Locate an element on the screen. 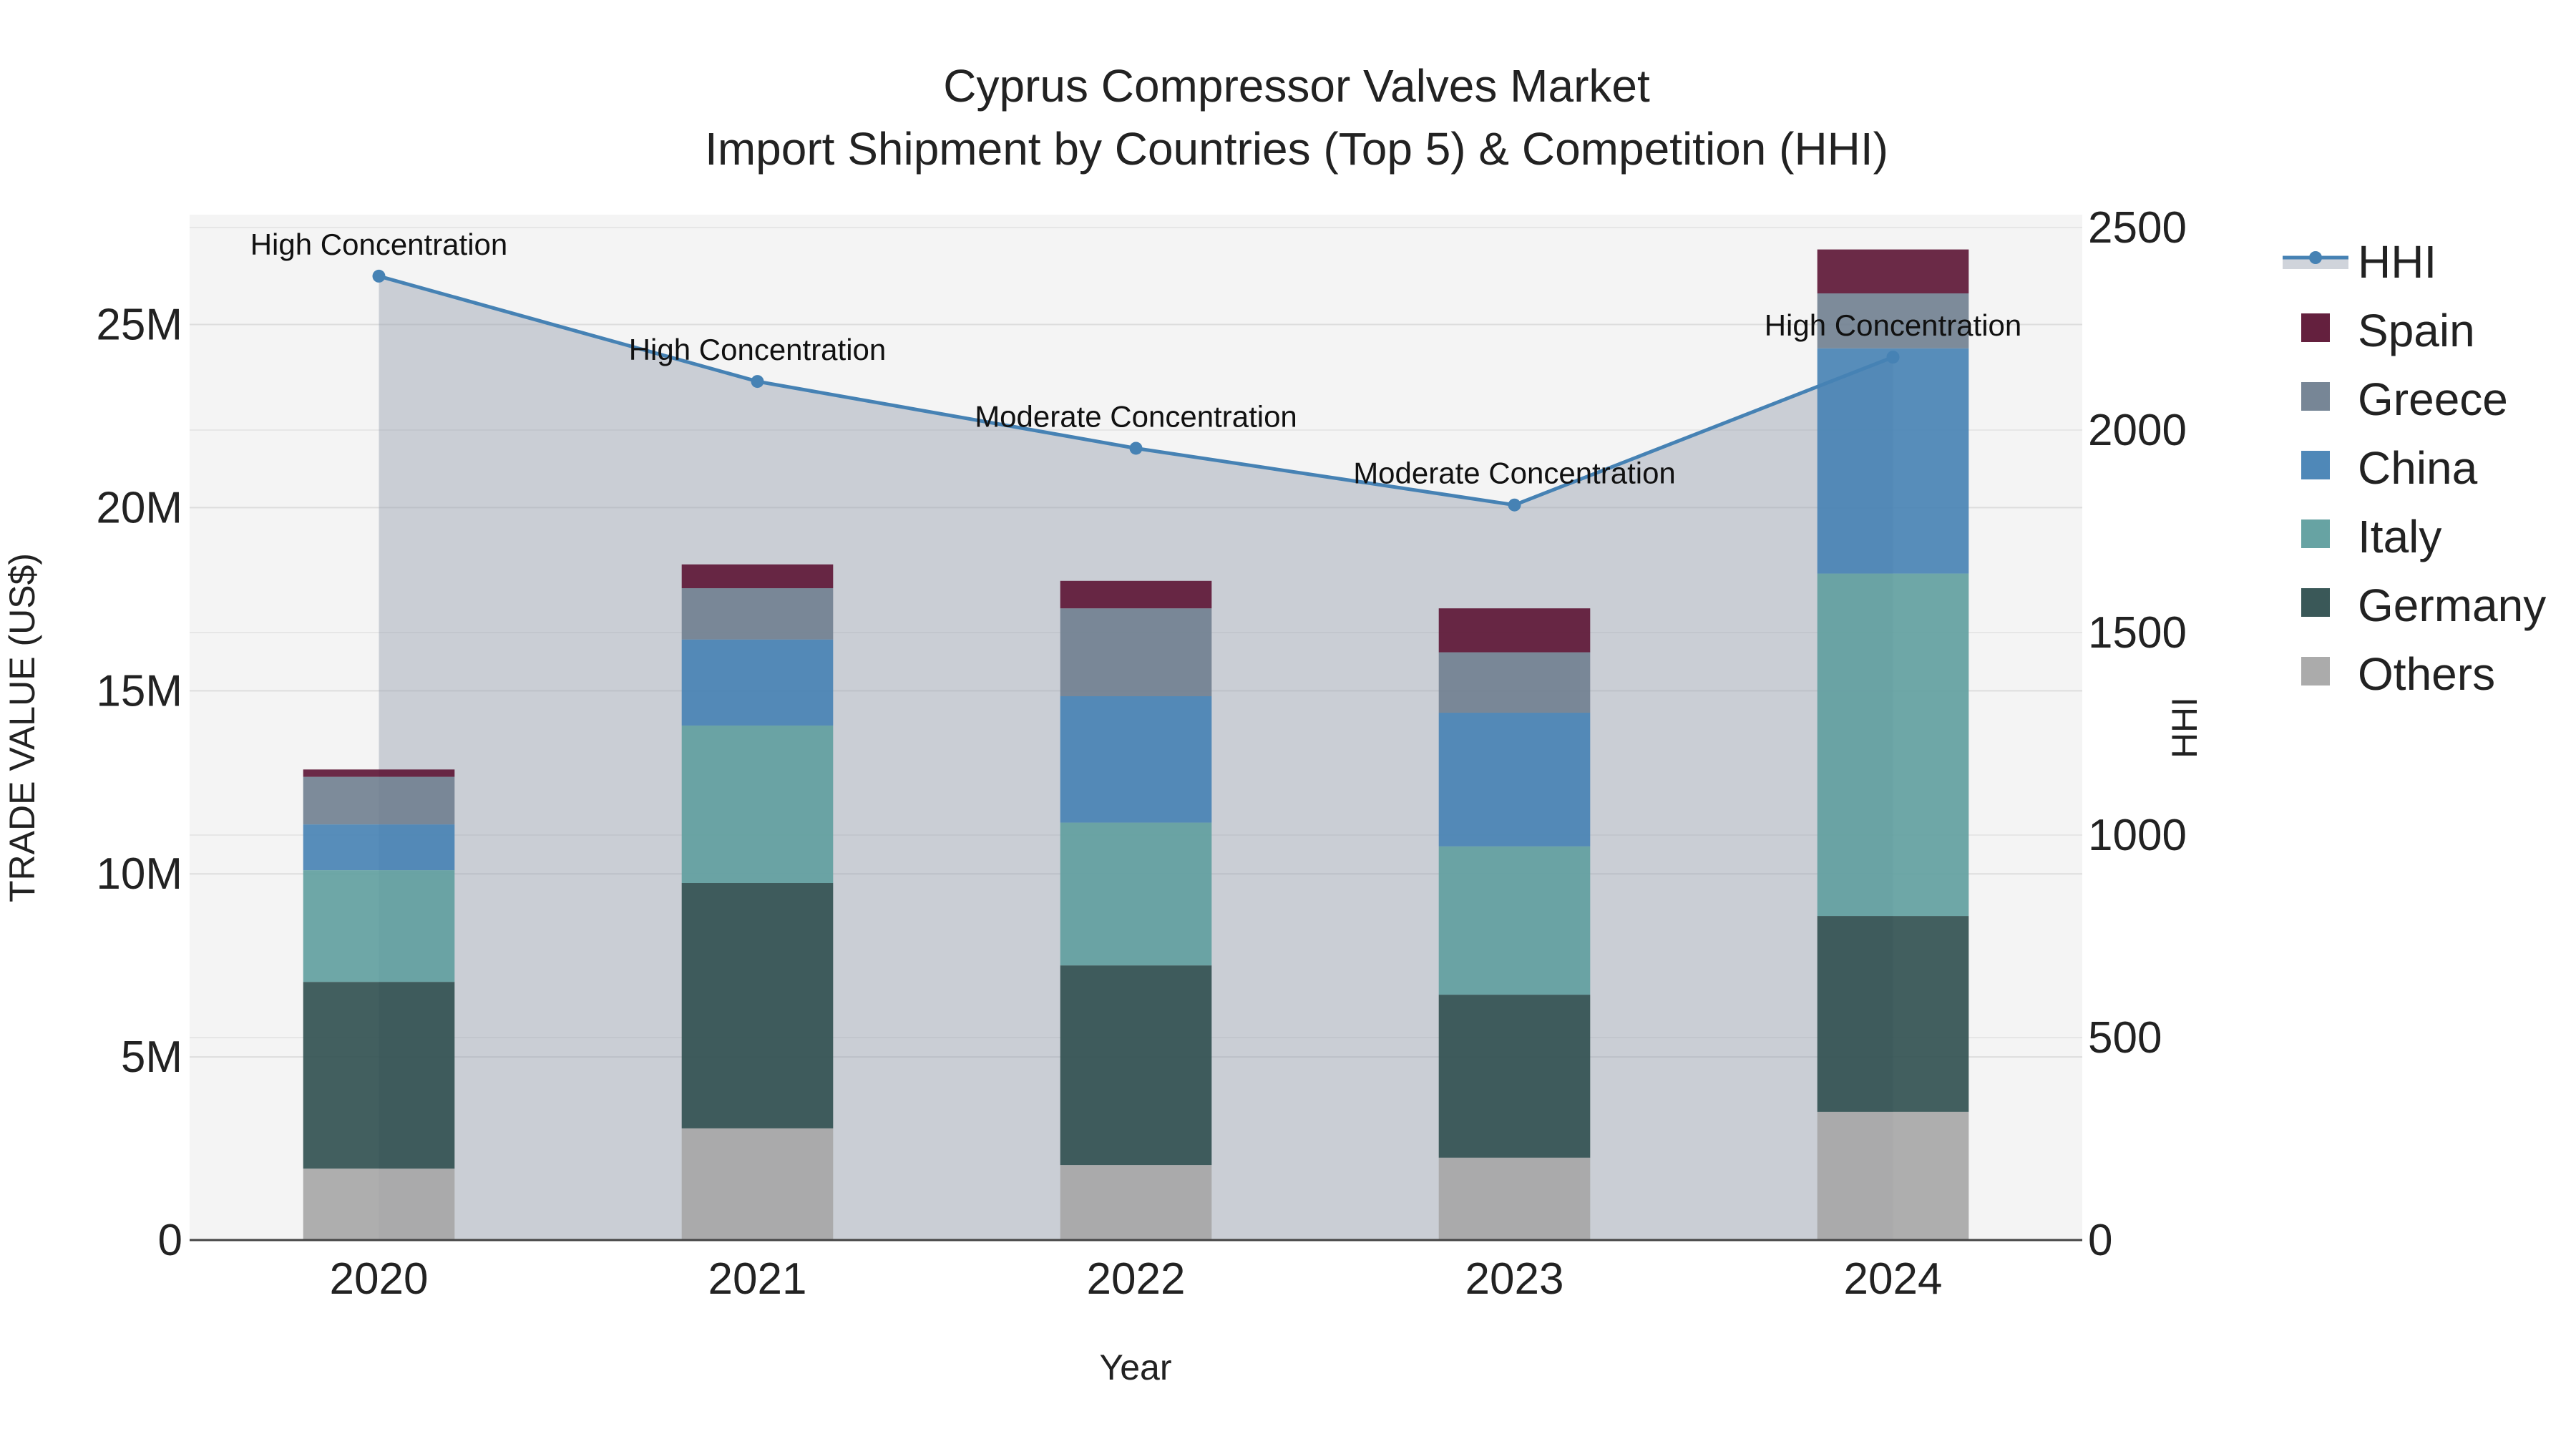 Image resolution: width=2576 pixels, height=1449 pixels. bar-germany-2020 is located at coordinates (379, 1075).